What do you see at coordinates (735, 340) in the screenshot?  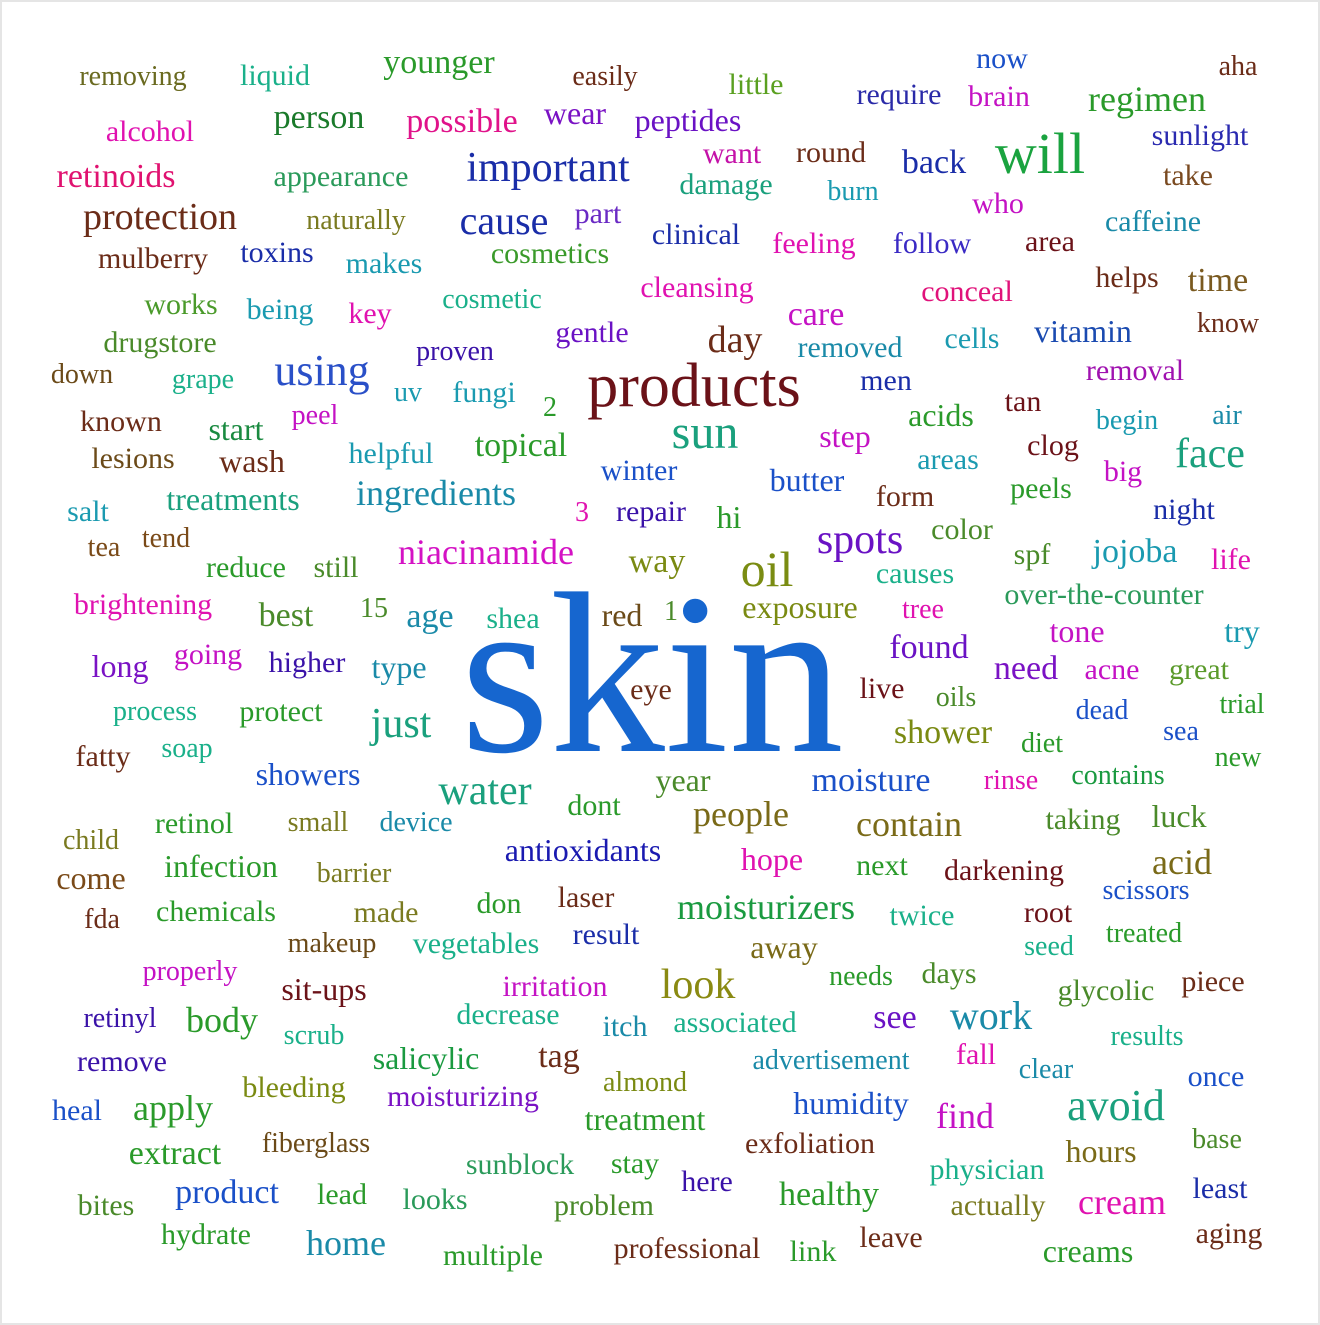 I see `word-day: day` at bounding box center [735, 340].